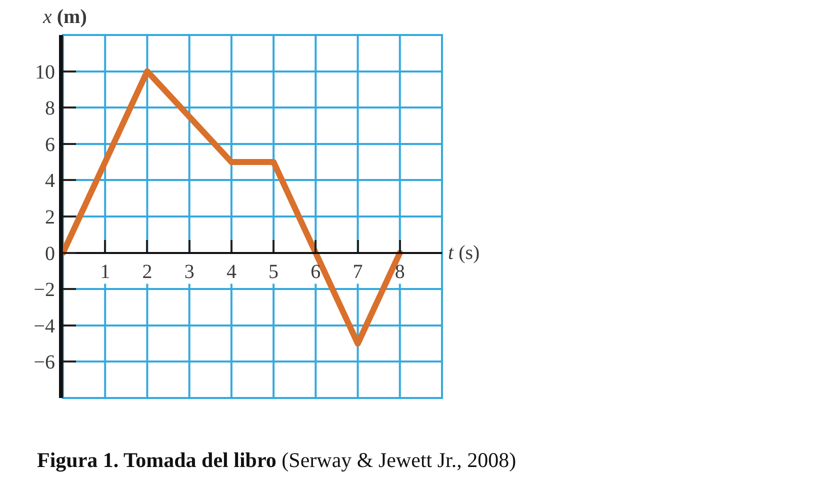 The image size is (819, 479). Describe the element at coordinates (147, 271) in the screenshot. I see `x-tick-label: 2` at that location.